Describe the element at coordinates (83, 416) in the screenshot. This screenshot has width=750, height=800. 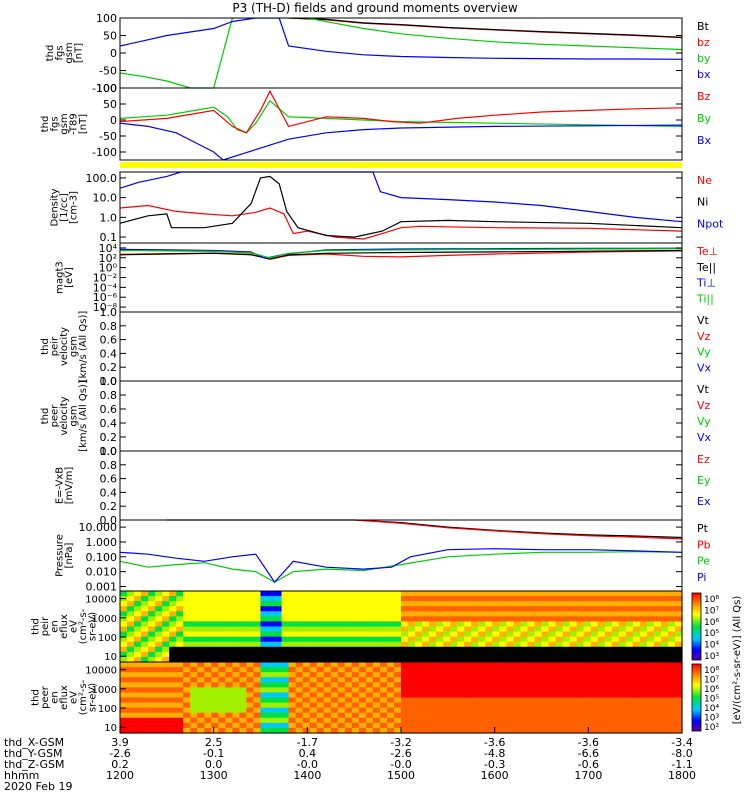
I see `ylabel-peer_vel: [km/s (All Qs)]` at that location.